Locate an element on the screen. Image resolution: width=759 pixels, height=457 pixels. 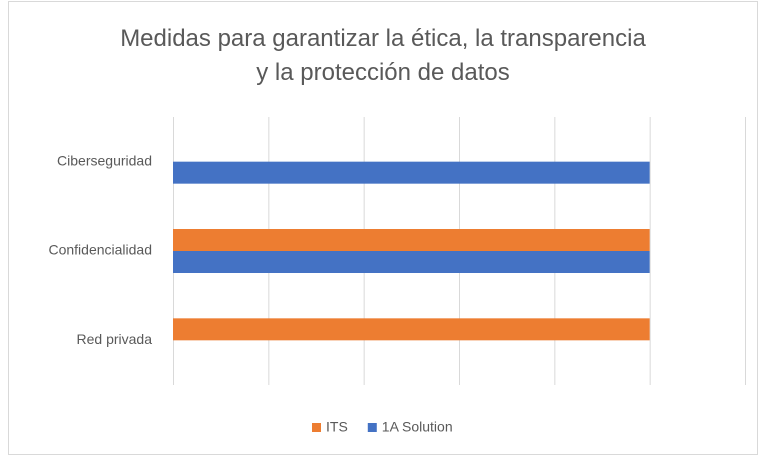
y-tick-label: Confidencialidad is located at coordinates (100, 250).